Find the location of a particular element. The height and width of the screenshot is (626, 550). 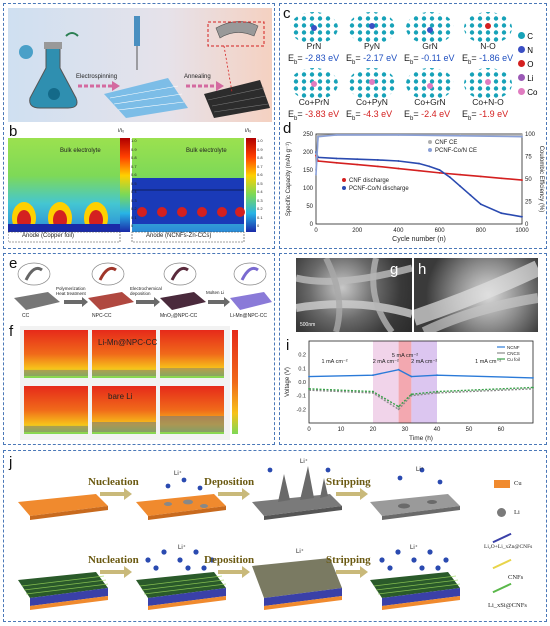

b-scale-title-left: i/i₀ is located at coordinates (121, 131).